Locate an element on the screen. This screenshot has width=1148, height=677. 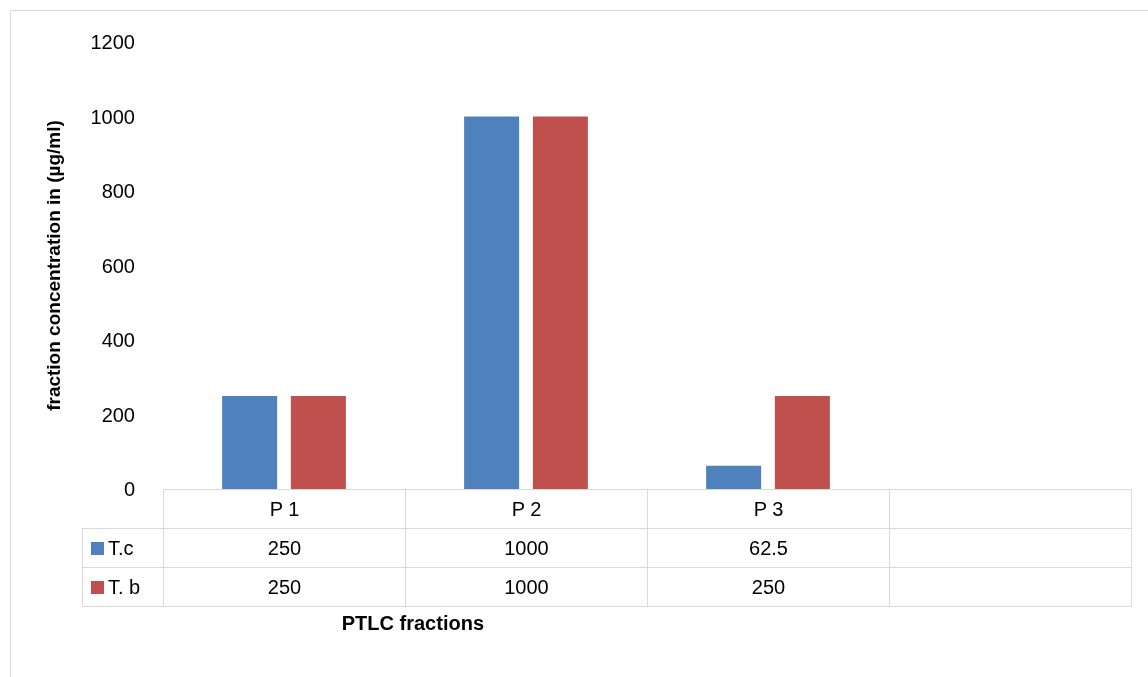
y-tick-label: 1000 is located at coordinates (112, 116).